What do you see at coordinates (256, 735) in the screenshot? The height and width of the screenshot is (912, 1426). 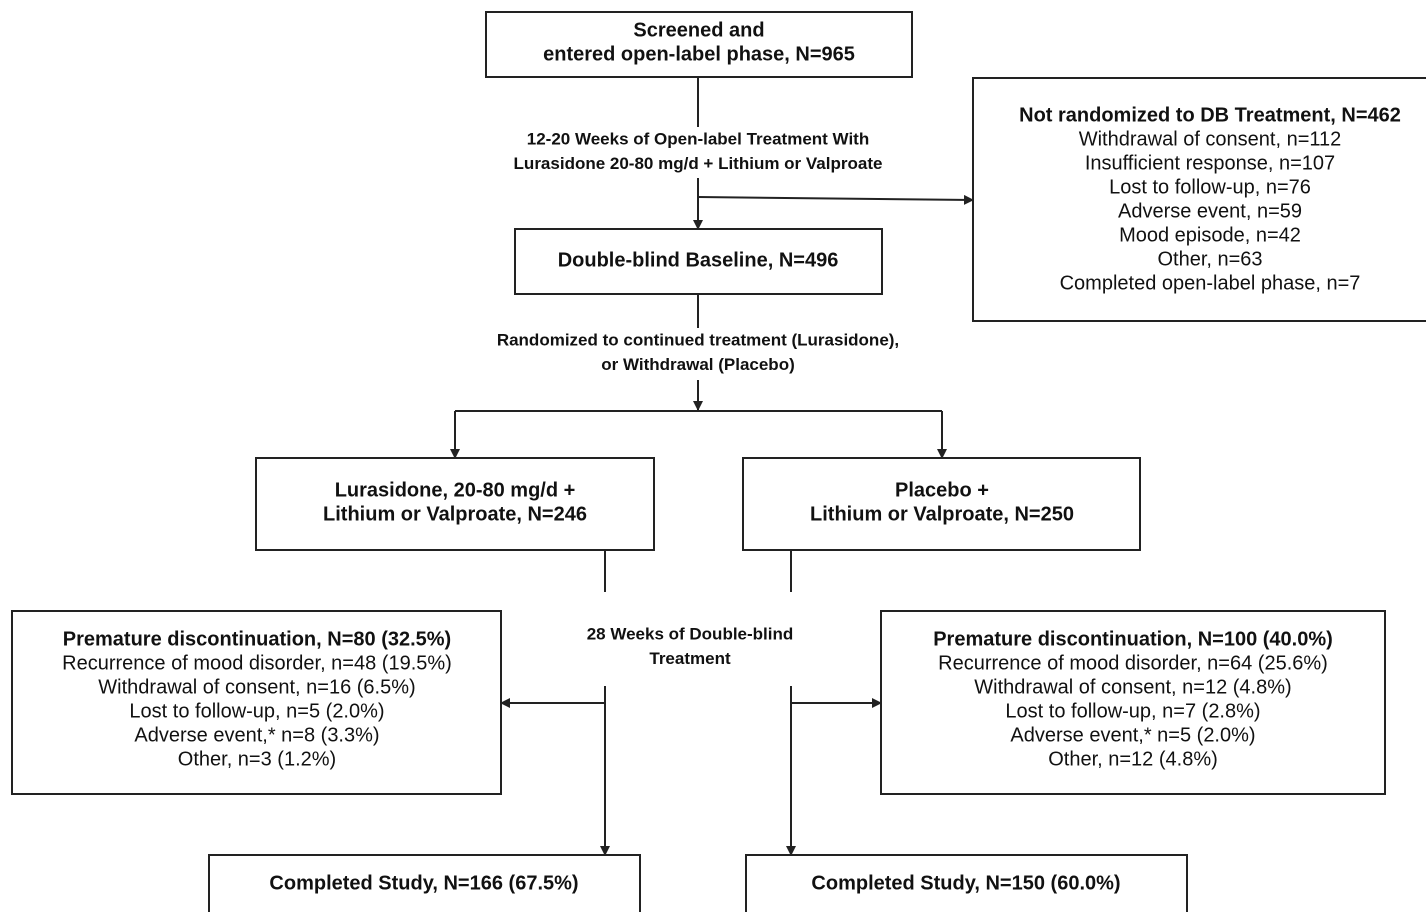 I see `box-item: Adverse event,* n=8 (3.3%)` at bounding box center [256, 735].